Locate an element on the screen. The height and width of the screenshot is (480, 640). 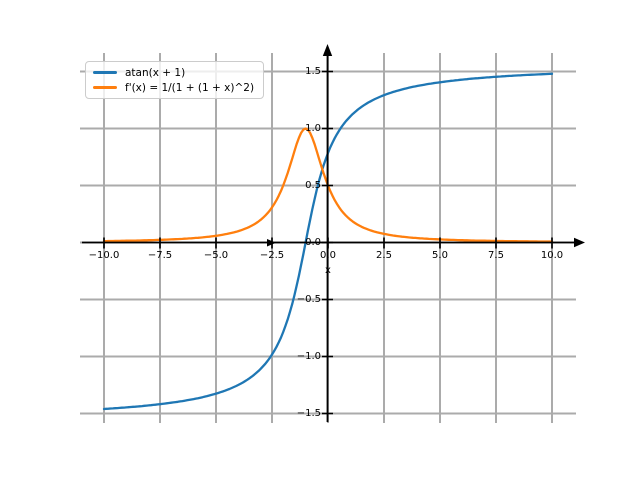
y-axis-arrow-icon is located at coordinates (327, 50).